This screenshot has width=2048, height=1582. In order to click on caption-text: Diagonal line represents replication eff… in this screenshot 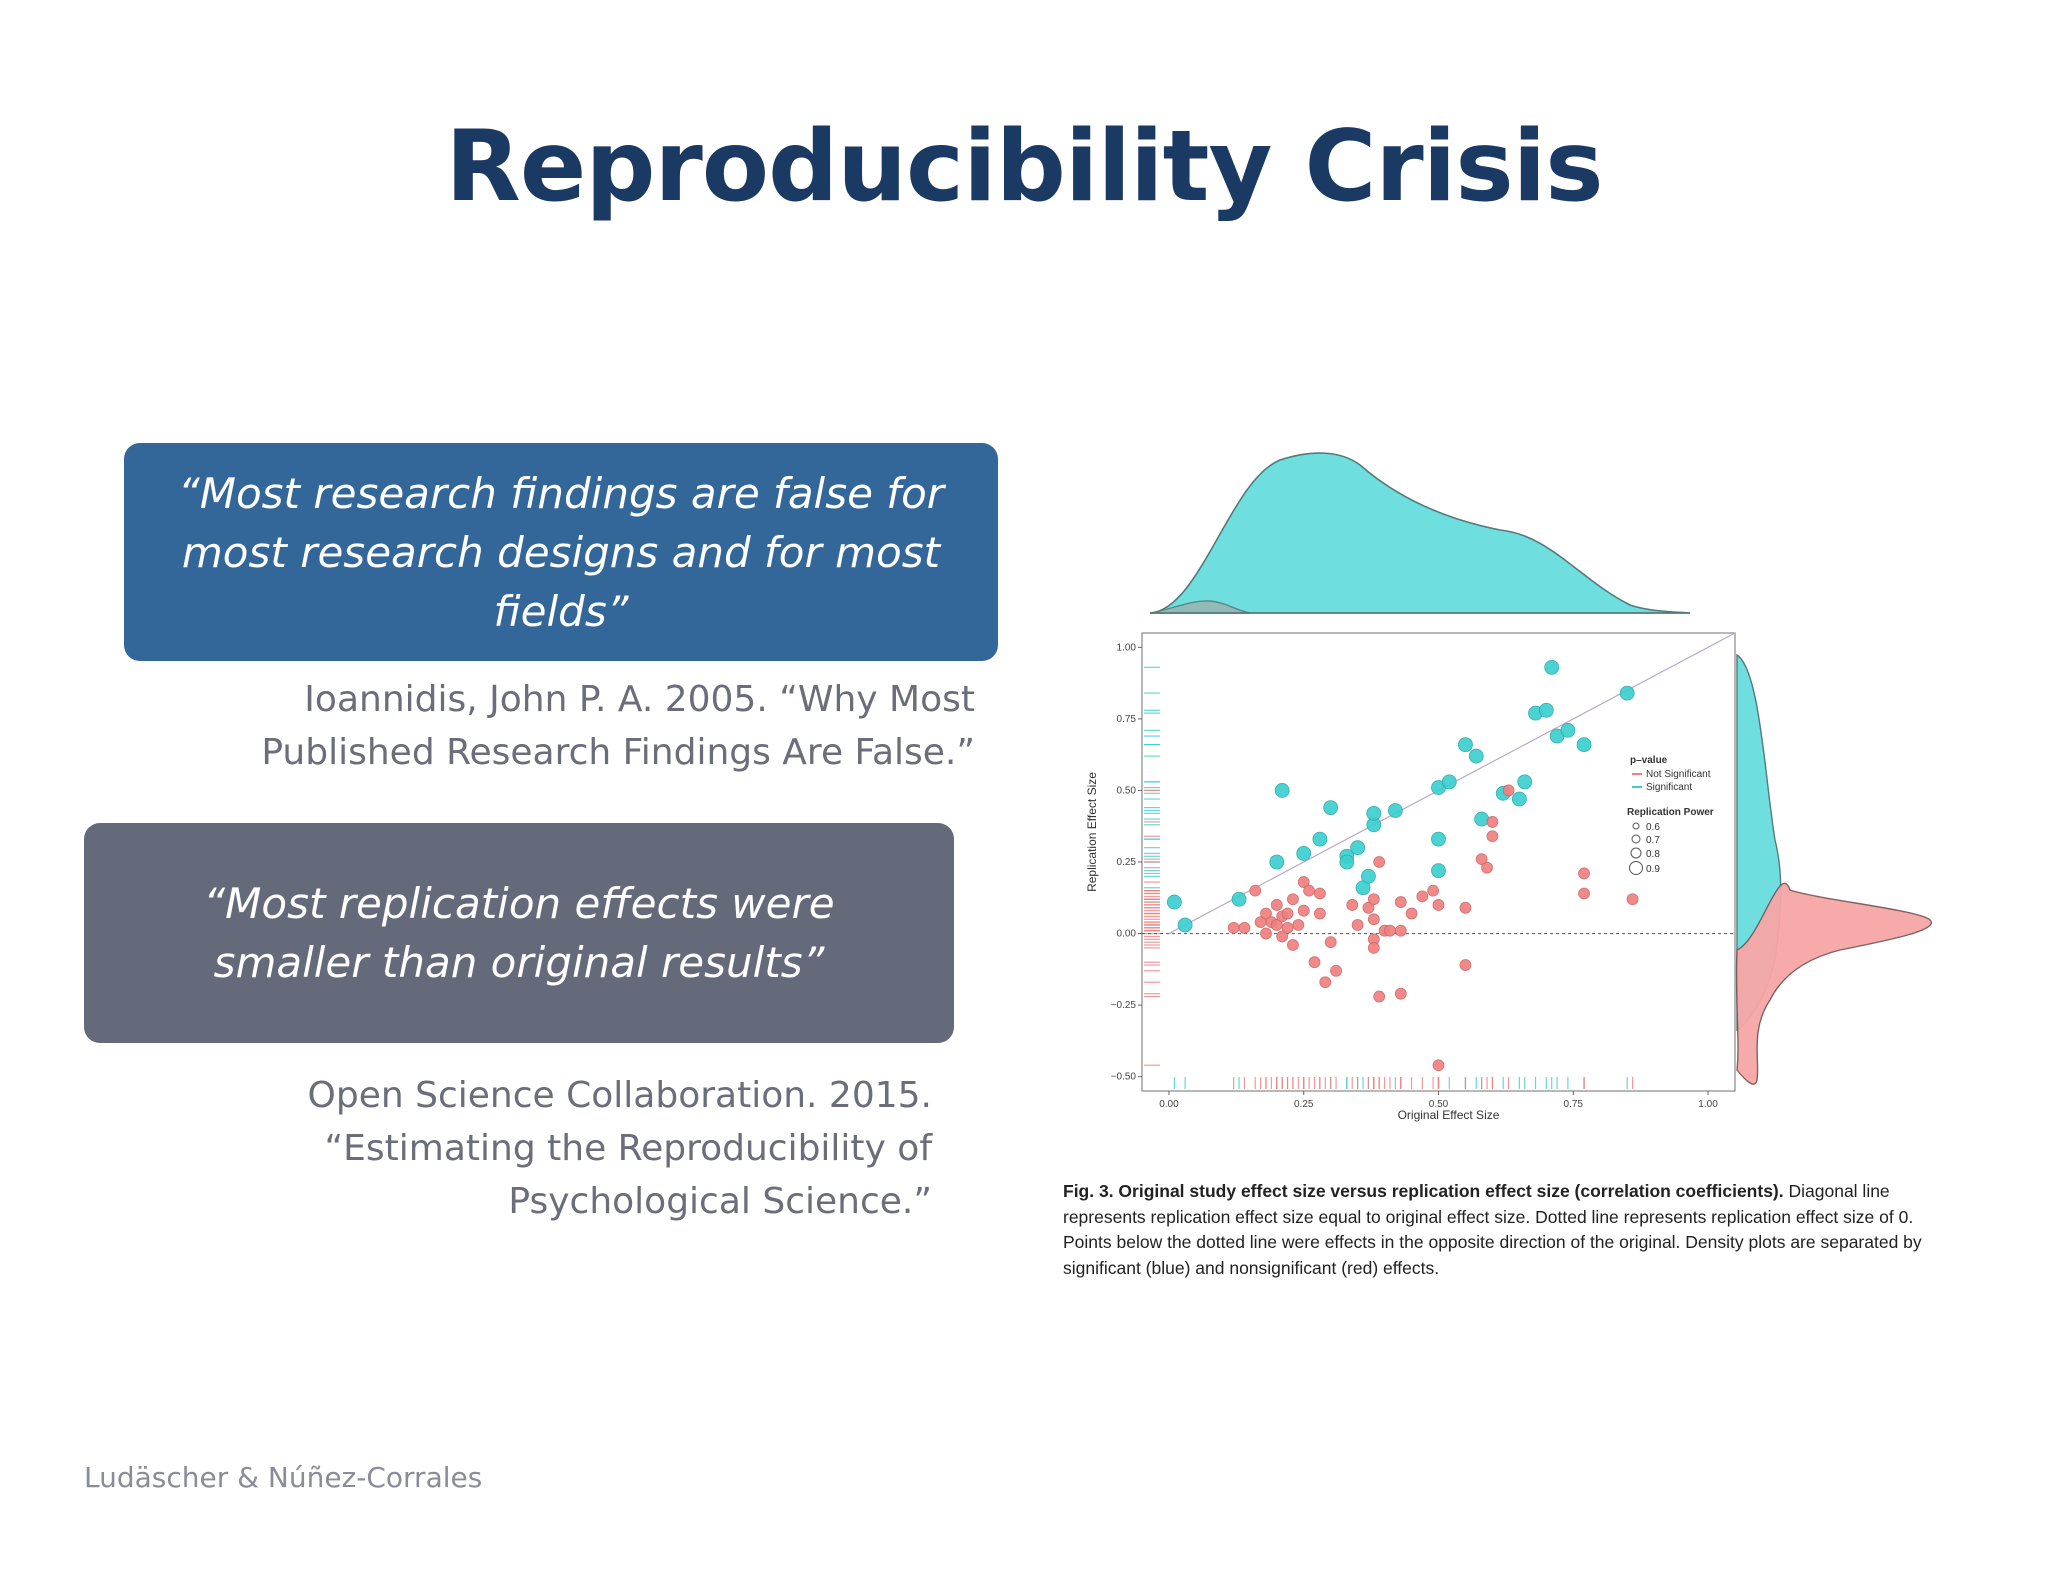, I will do `click(1492, 1229)`.